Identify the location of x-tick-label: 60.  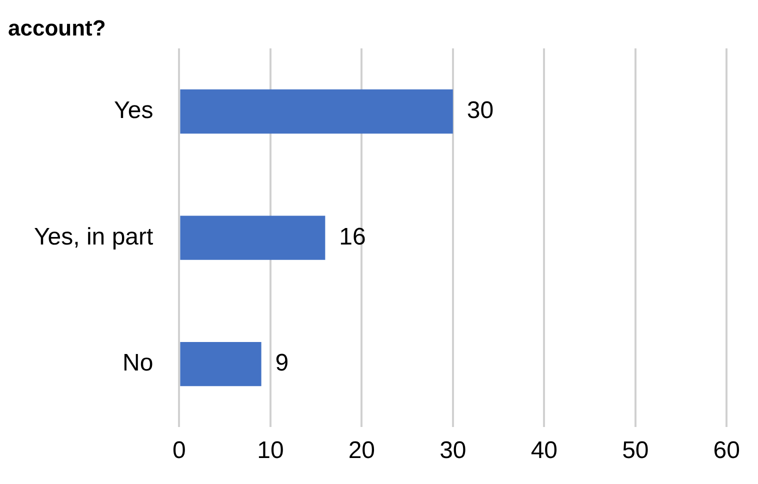
(726, 450).